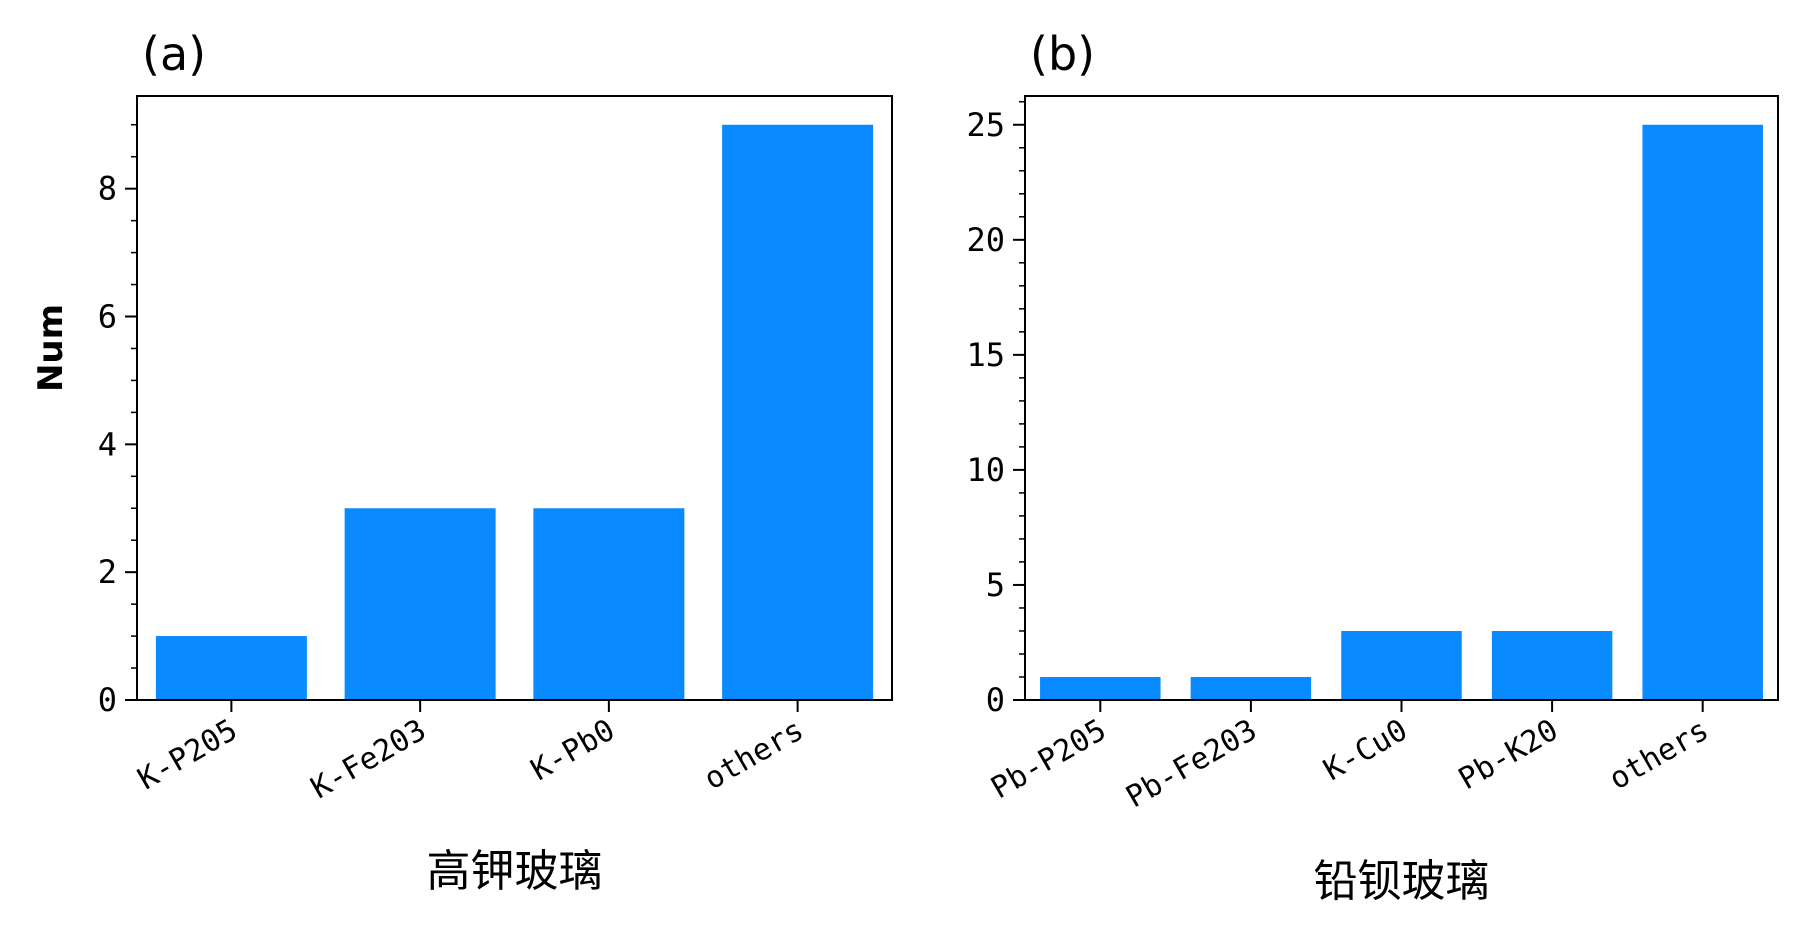 The width and height of the screenshot is (1802, 932). What do you see at coordinates (231, 668) in the screenshot?
I see `bar-k-p205` at bounding box center [231, 668].